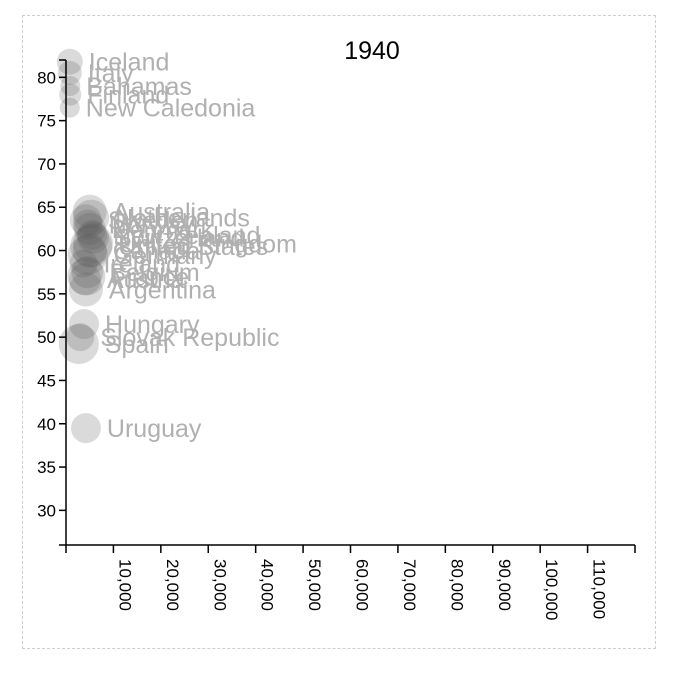  I want to click on x-tick-label: 110,000, so click(599, 589).